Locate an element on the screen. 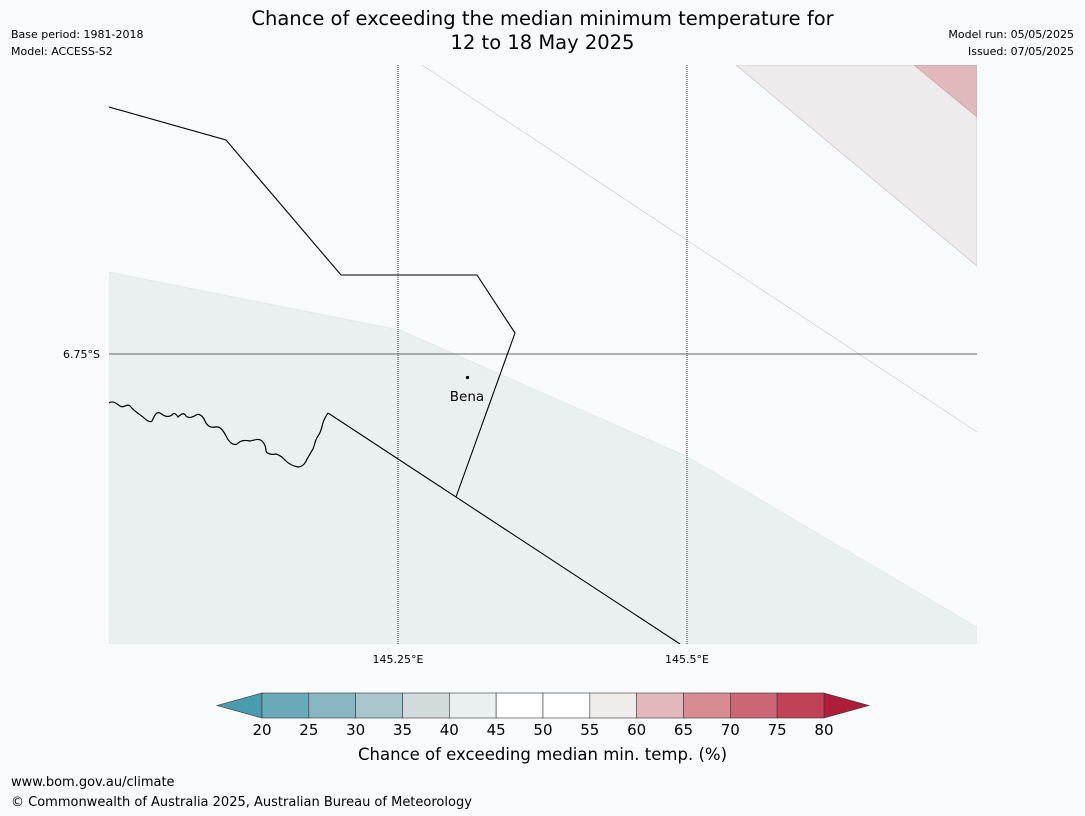 This screenshot has width=1085, height=816. colorbar-tick-label: 45 is located at coordinates (496, 730).